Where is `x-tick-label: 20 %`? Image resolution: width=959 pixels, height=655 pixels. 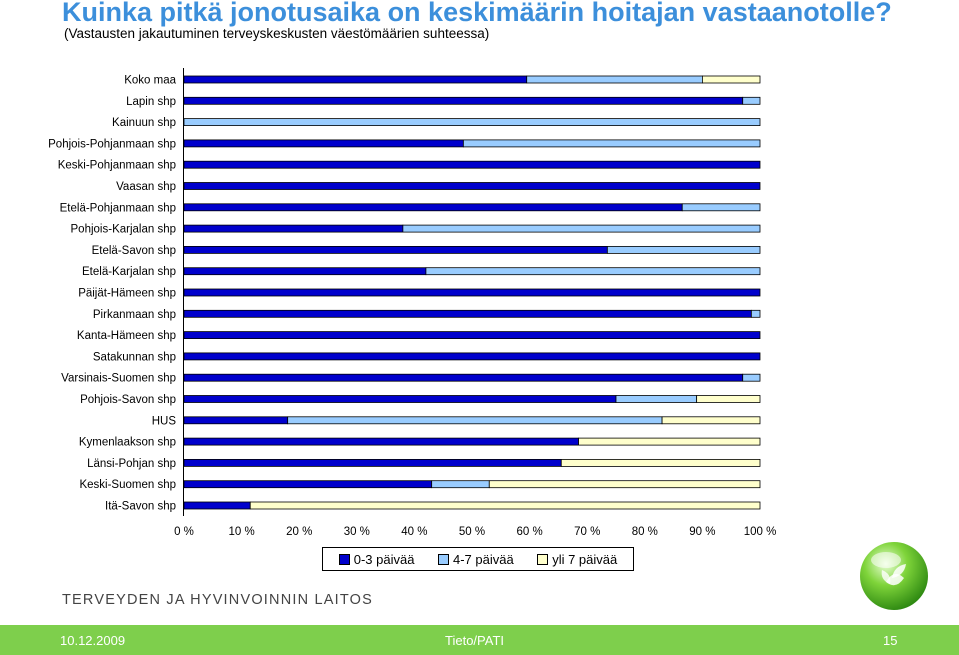 x-tick-label: 20 % is located at coordinates (299, 532).